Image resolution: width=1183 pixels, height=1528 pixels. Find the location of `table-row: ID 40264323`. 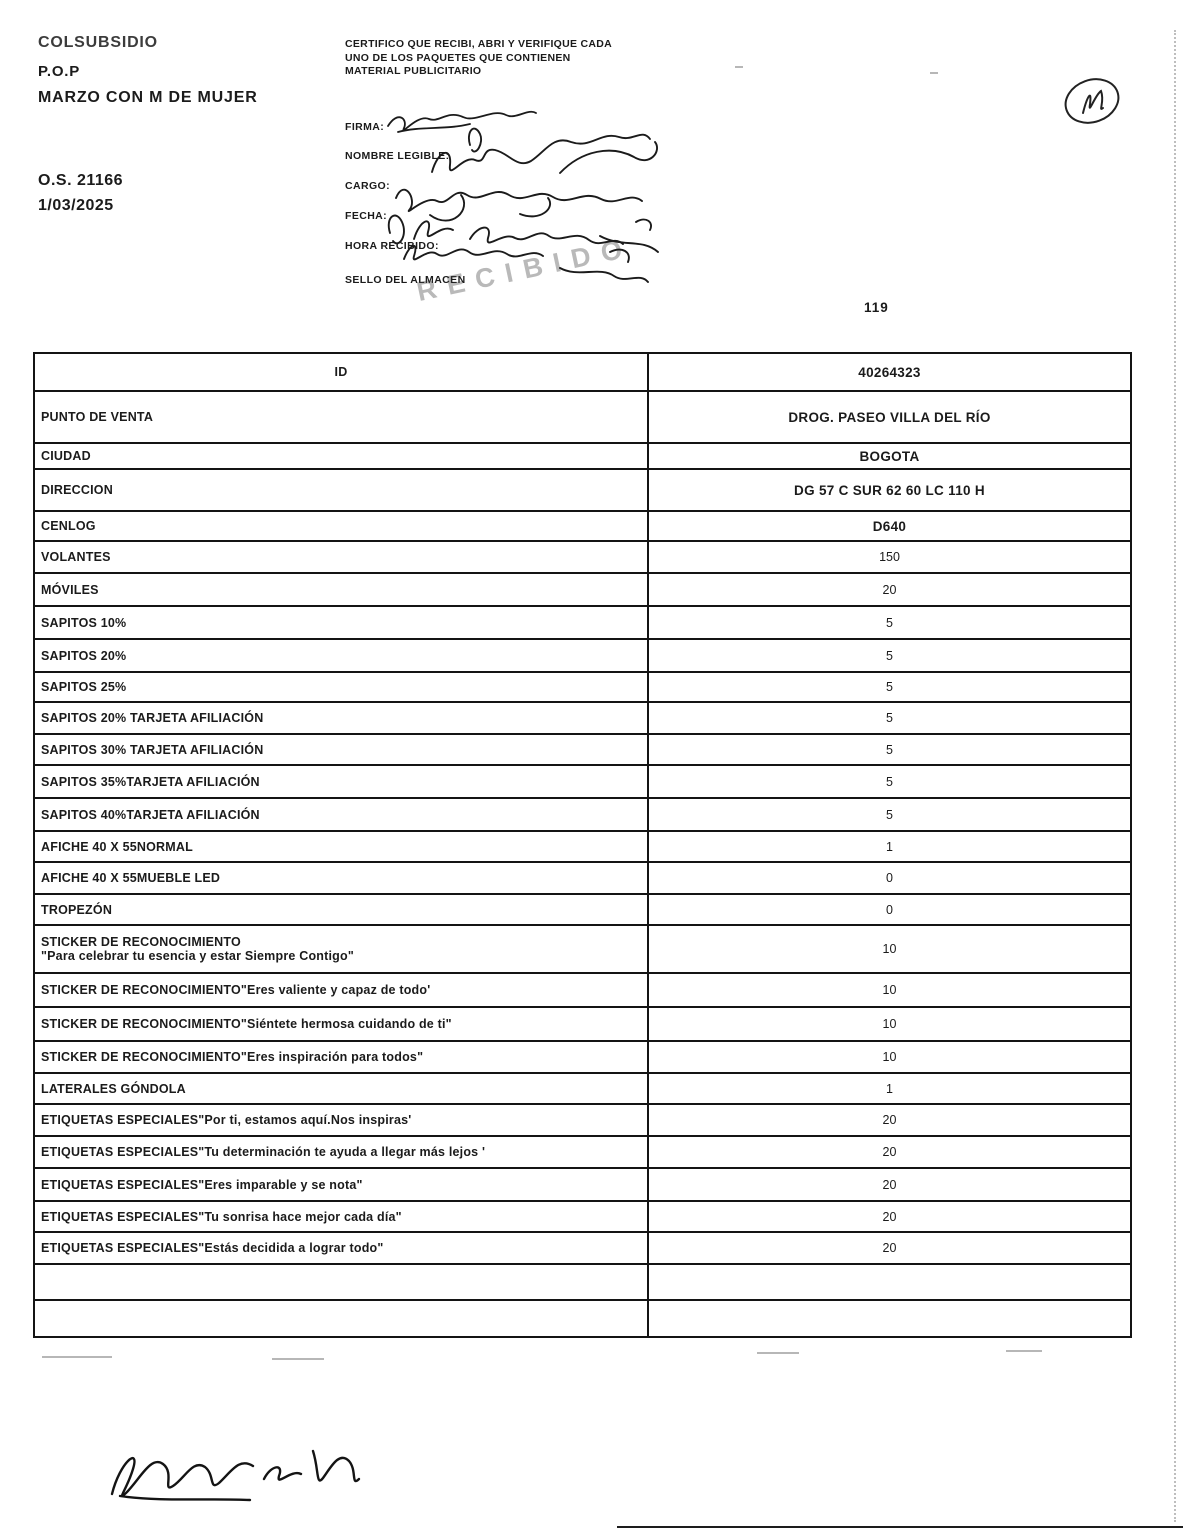

table-row: ID 40264323 is located at coordinates (582, 372).